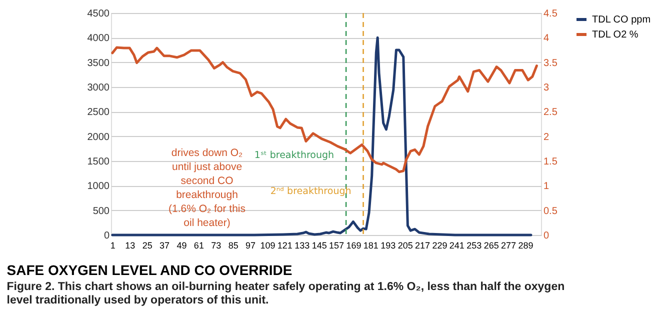 The image size is (668, 328). What do you see at coordinates (405, 245) in the screenshot?
I see `x-tick-label: 205` at bounding box center [405, 245].